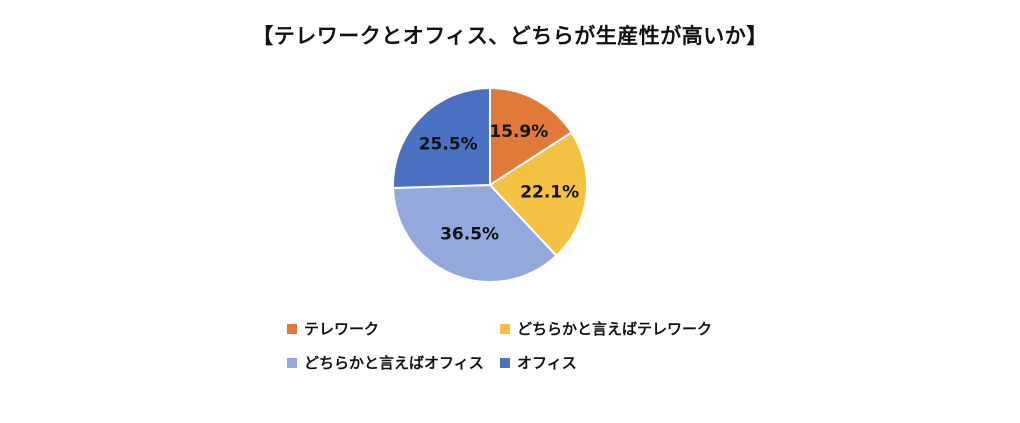  I want to click on pie-label-rather-telework: 22.1%, so click(549, 192).